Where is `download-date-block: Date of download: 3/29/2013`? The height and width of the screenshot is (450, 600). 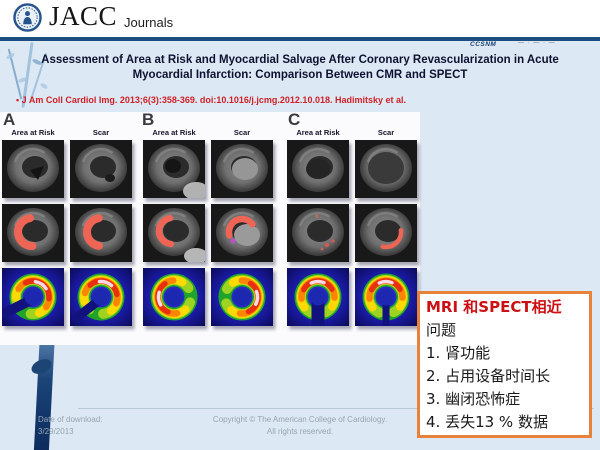 download-date-block: Date of download: 3/29/2013 is located at coordinates (70, 426).